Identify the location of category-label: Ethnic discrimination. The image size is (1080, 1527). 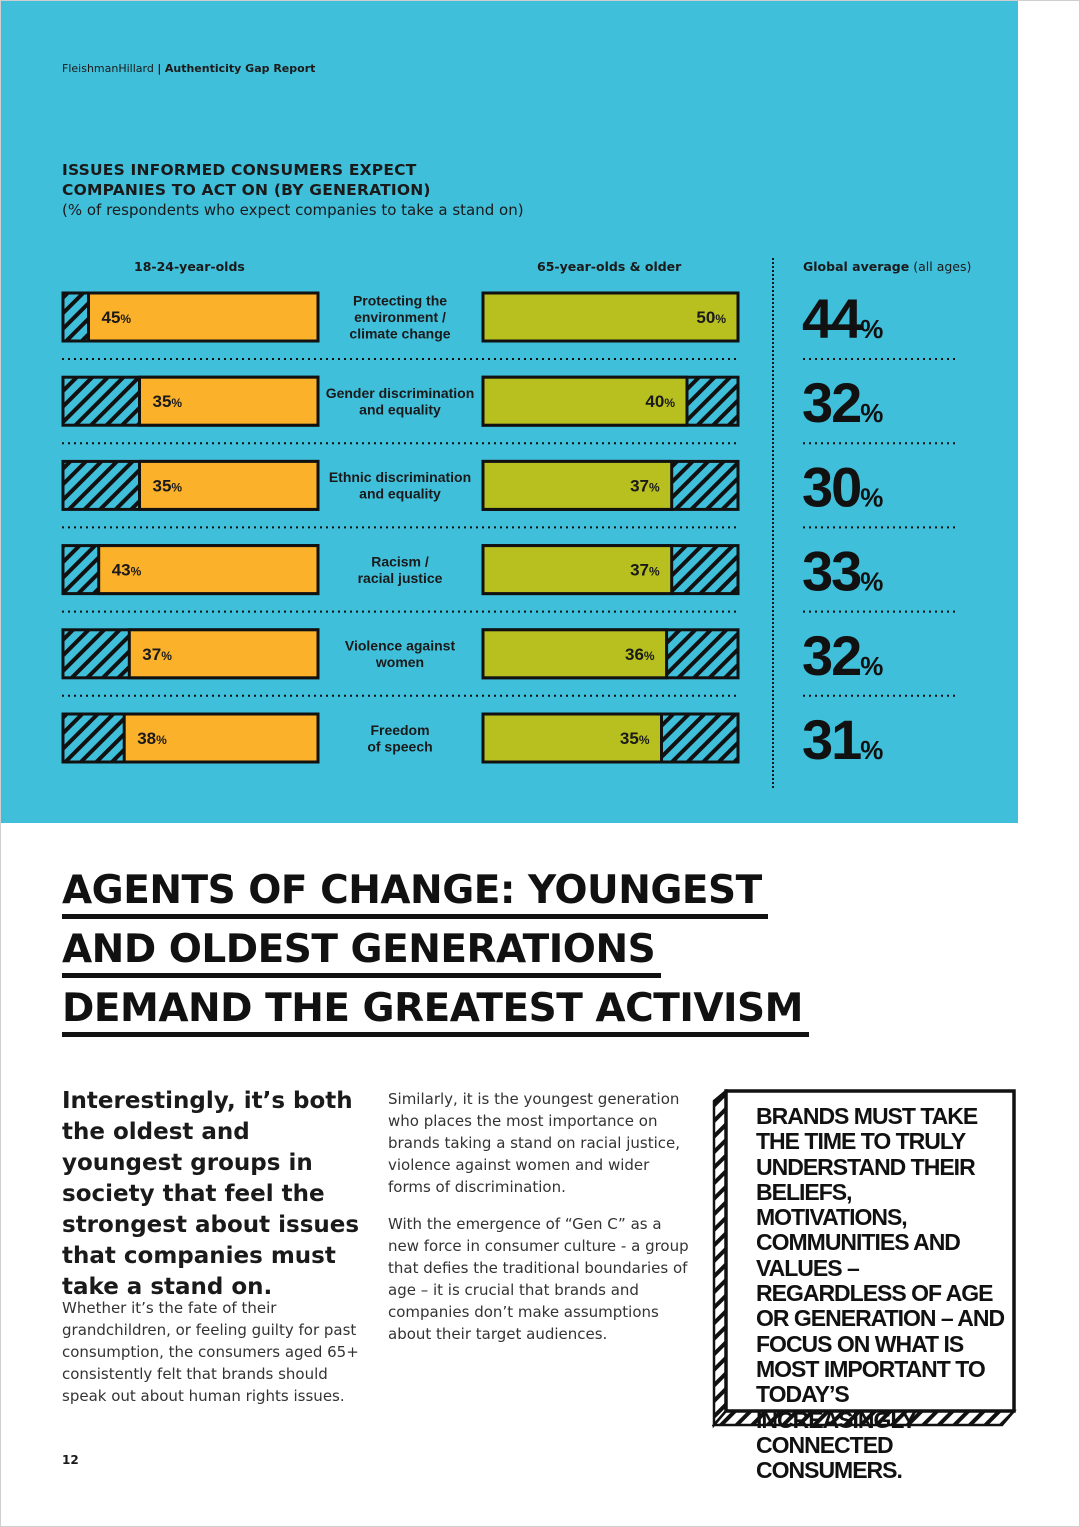
(400, 477).